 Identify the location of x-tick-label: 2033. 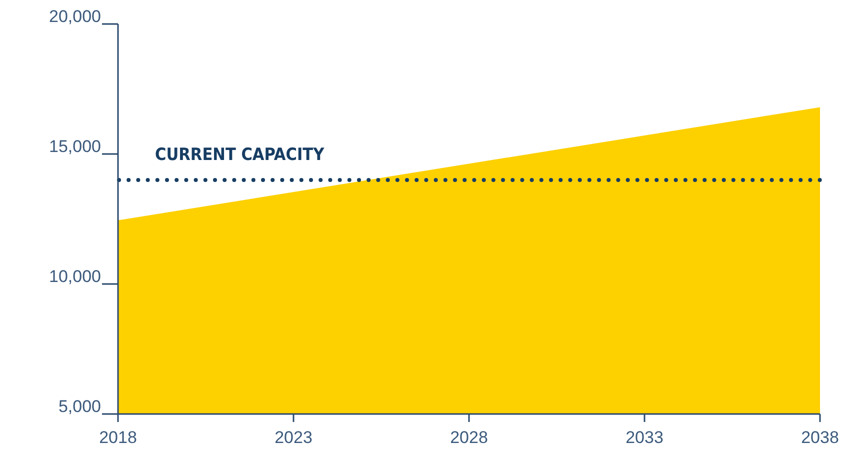
(645, 437).